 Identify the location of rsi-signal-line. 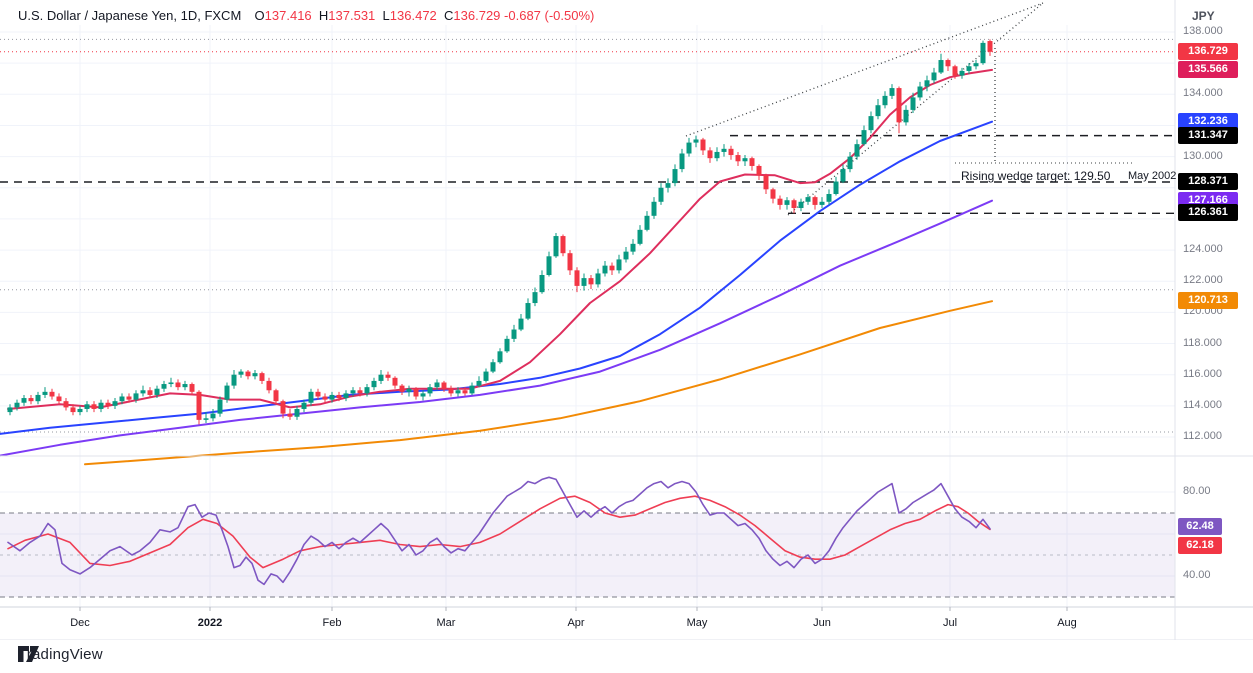
(499, 532).